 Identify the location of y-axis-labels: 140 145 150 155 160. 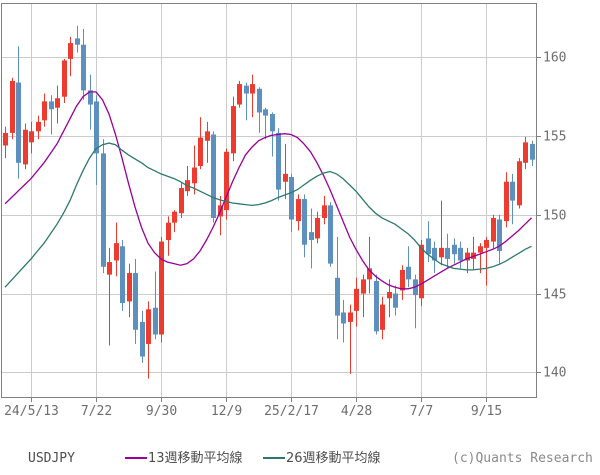
(551, 216).